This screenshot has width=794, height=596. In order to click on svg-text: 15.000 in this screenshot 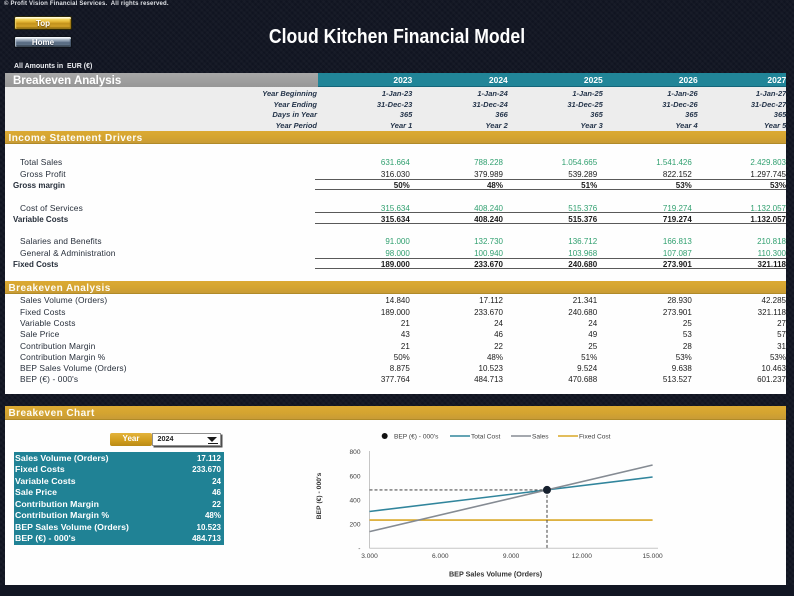, I will do `click(653, 556)`.